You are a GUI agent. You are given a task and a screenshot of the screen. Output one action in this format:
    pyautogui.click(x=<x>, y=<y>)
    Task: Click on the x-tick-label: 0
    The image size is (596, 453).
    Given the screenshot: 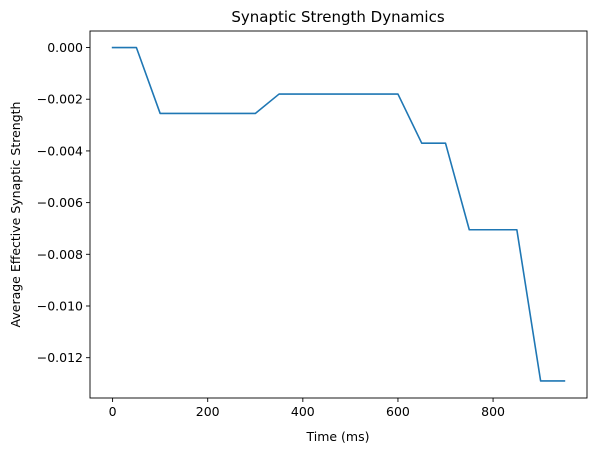 What is the action you would take?
    pyautogui.click(x=113, y=411)
    